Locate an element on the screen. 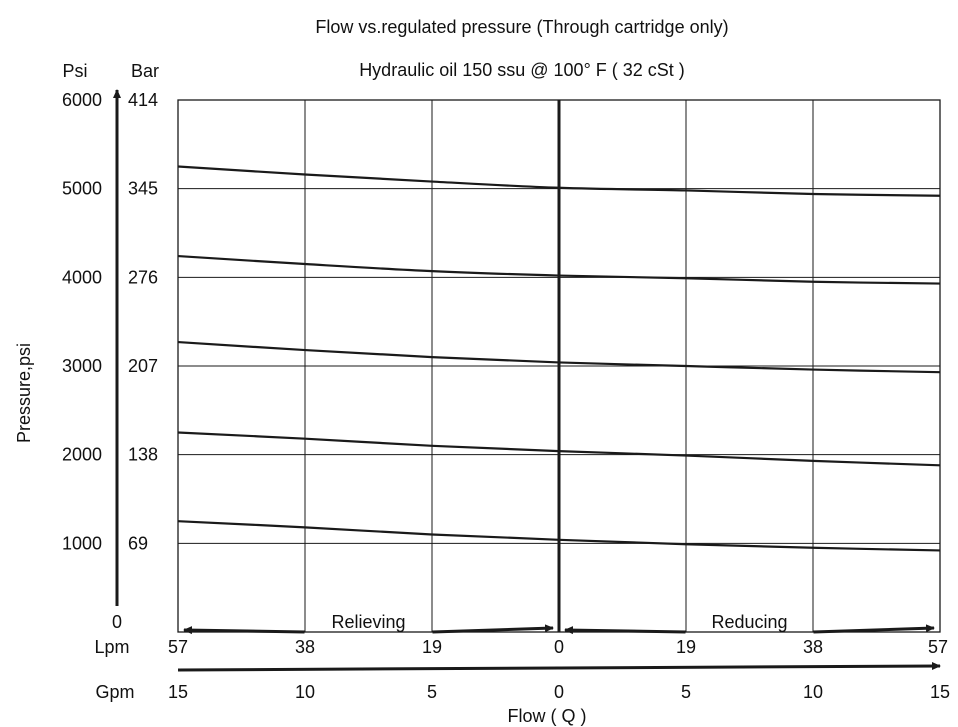  y-tick-psi: 6000 is located at coordinates (82, 100).